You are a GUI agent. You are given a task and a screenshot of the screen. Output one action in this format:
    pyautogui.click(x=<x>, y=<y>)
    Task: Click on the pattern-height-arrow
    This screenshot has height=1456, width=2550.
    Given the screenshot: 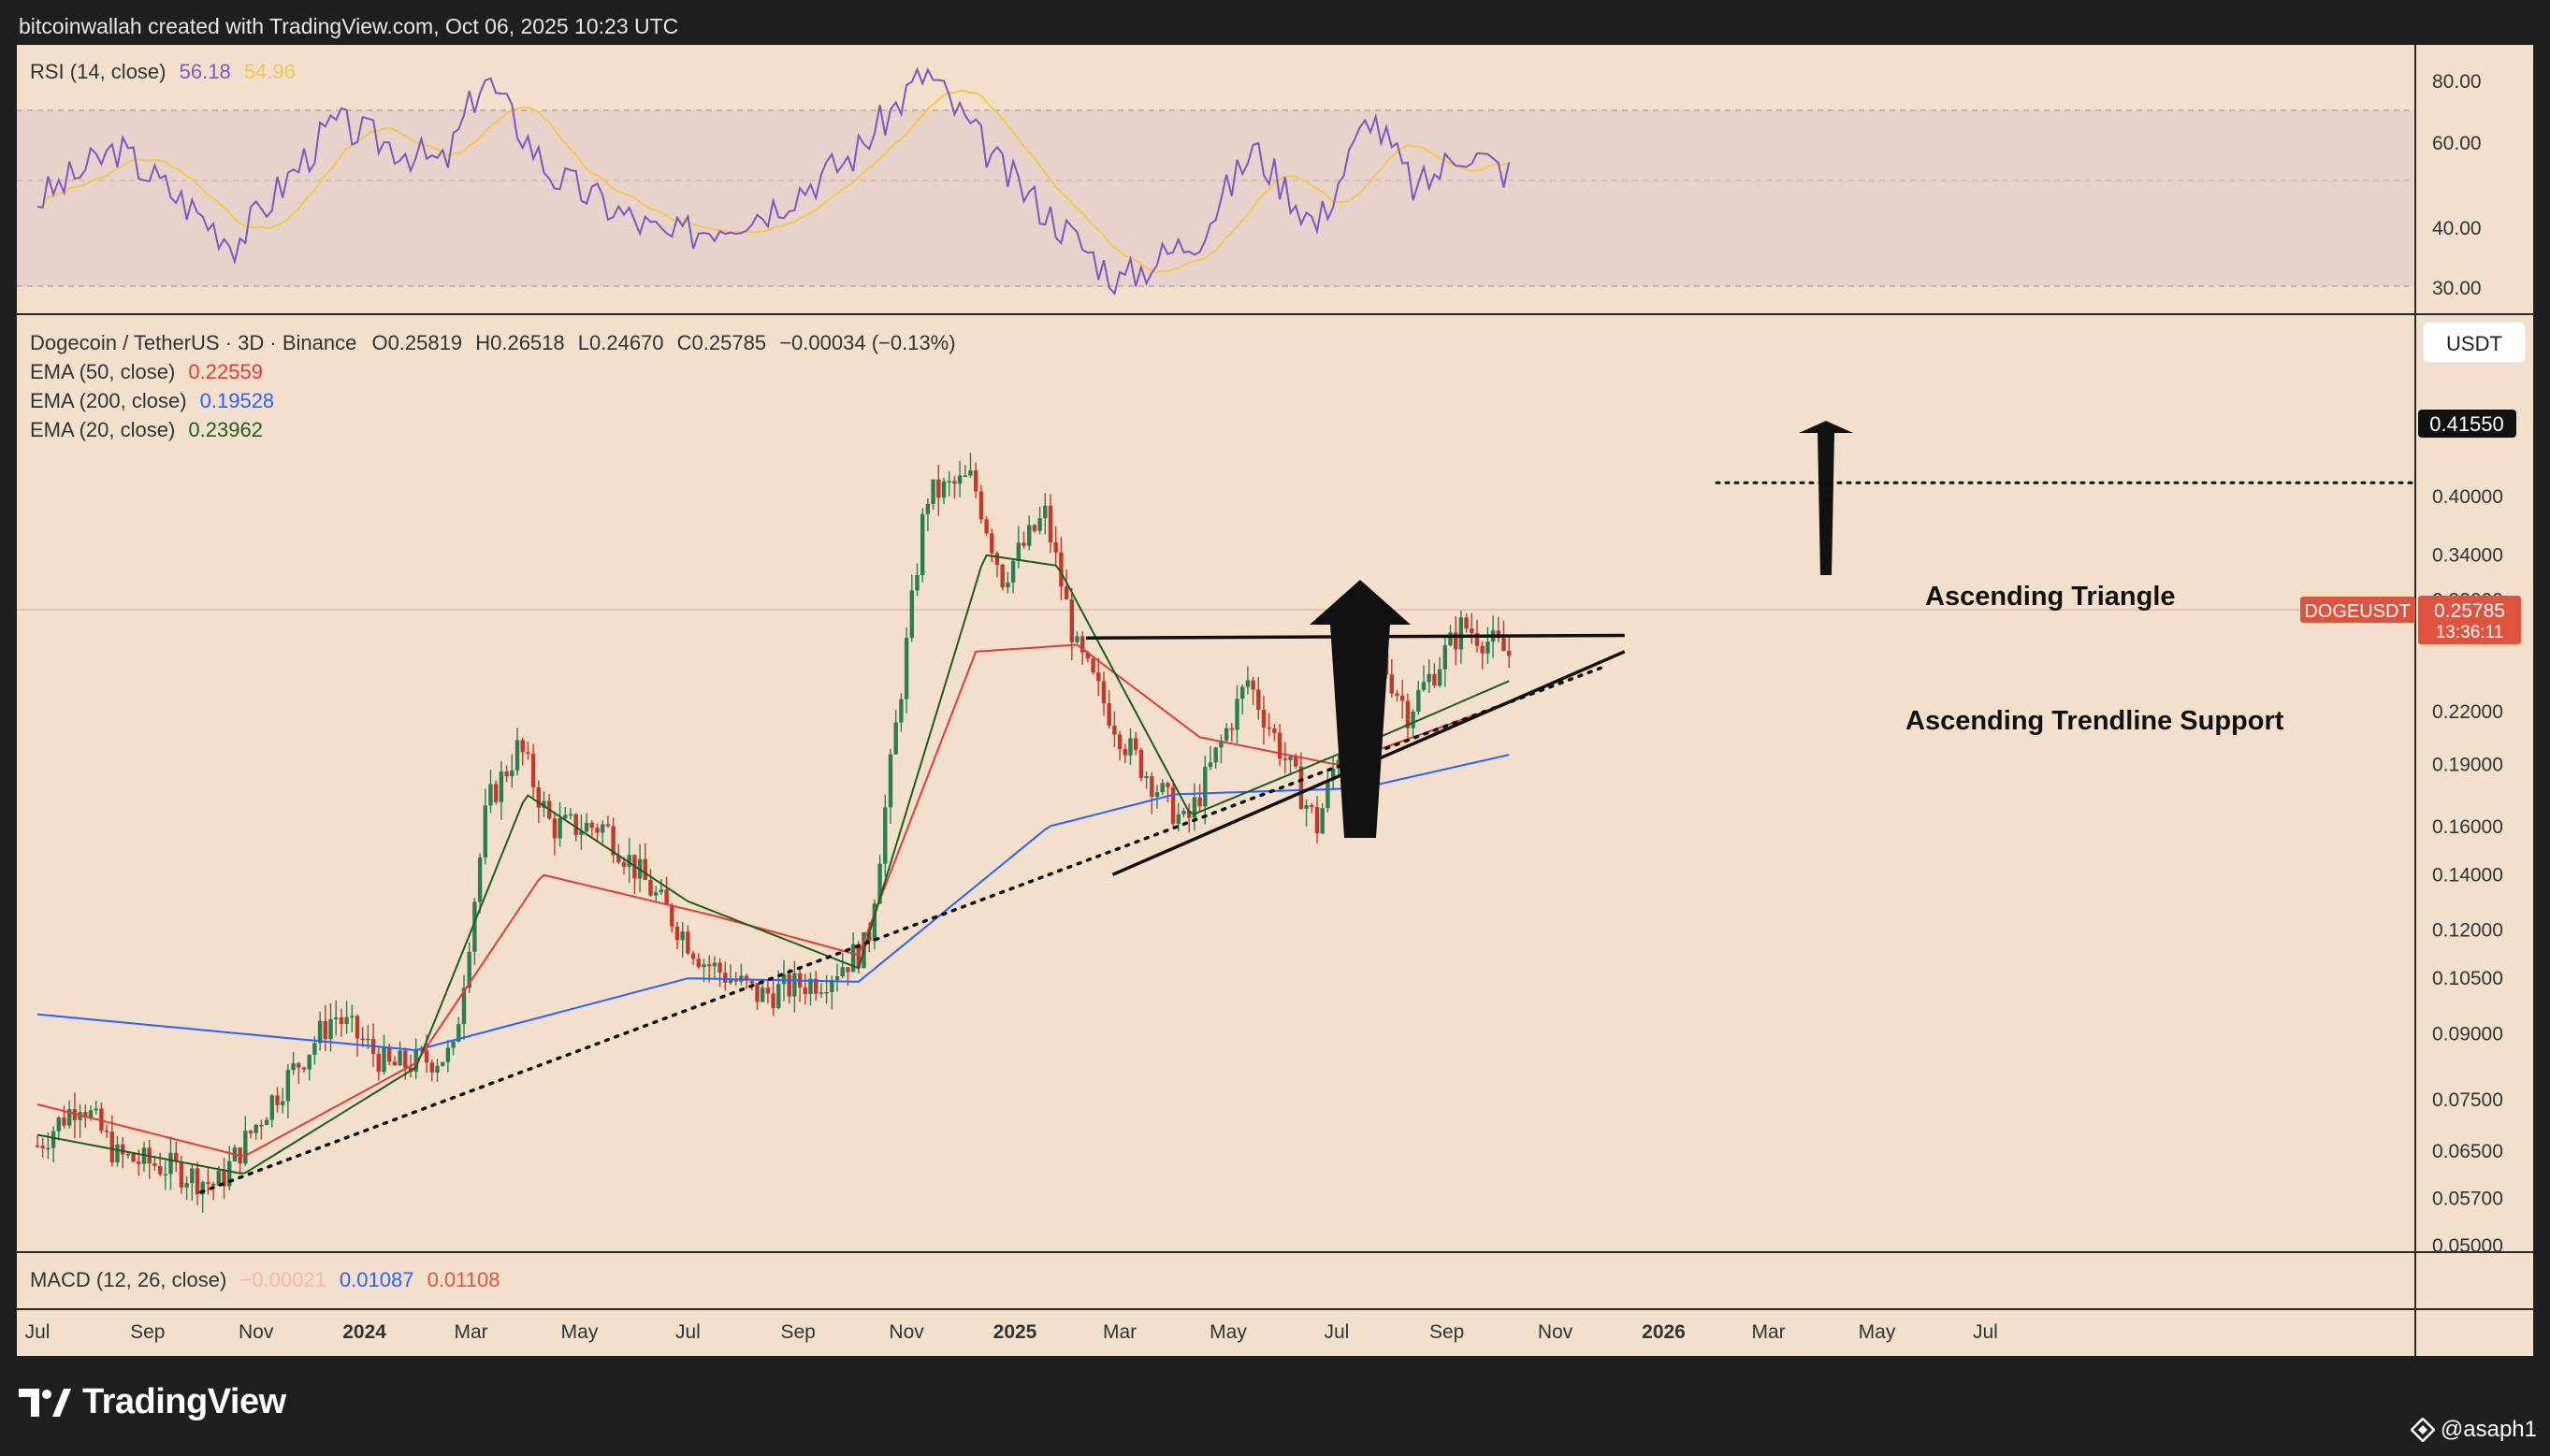 What is the action you would take?
    pyautogui.click(x=1360, y=709)
    